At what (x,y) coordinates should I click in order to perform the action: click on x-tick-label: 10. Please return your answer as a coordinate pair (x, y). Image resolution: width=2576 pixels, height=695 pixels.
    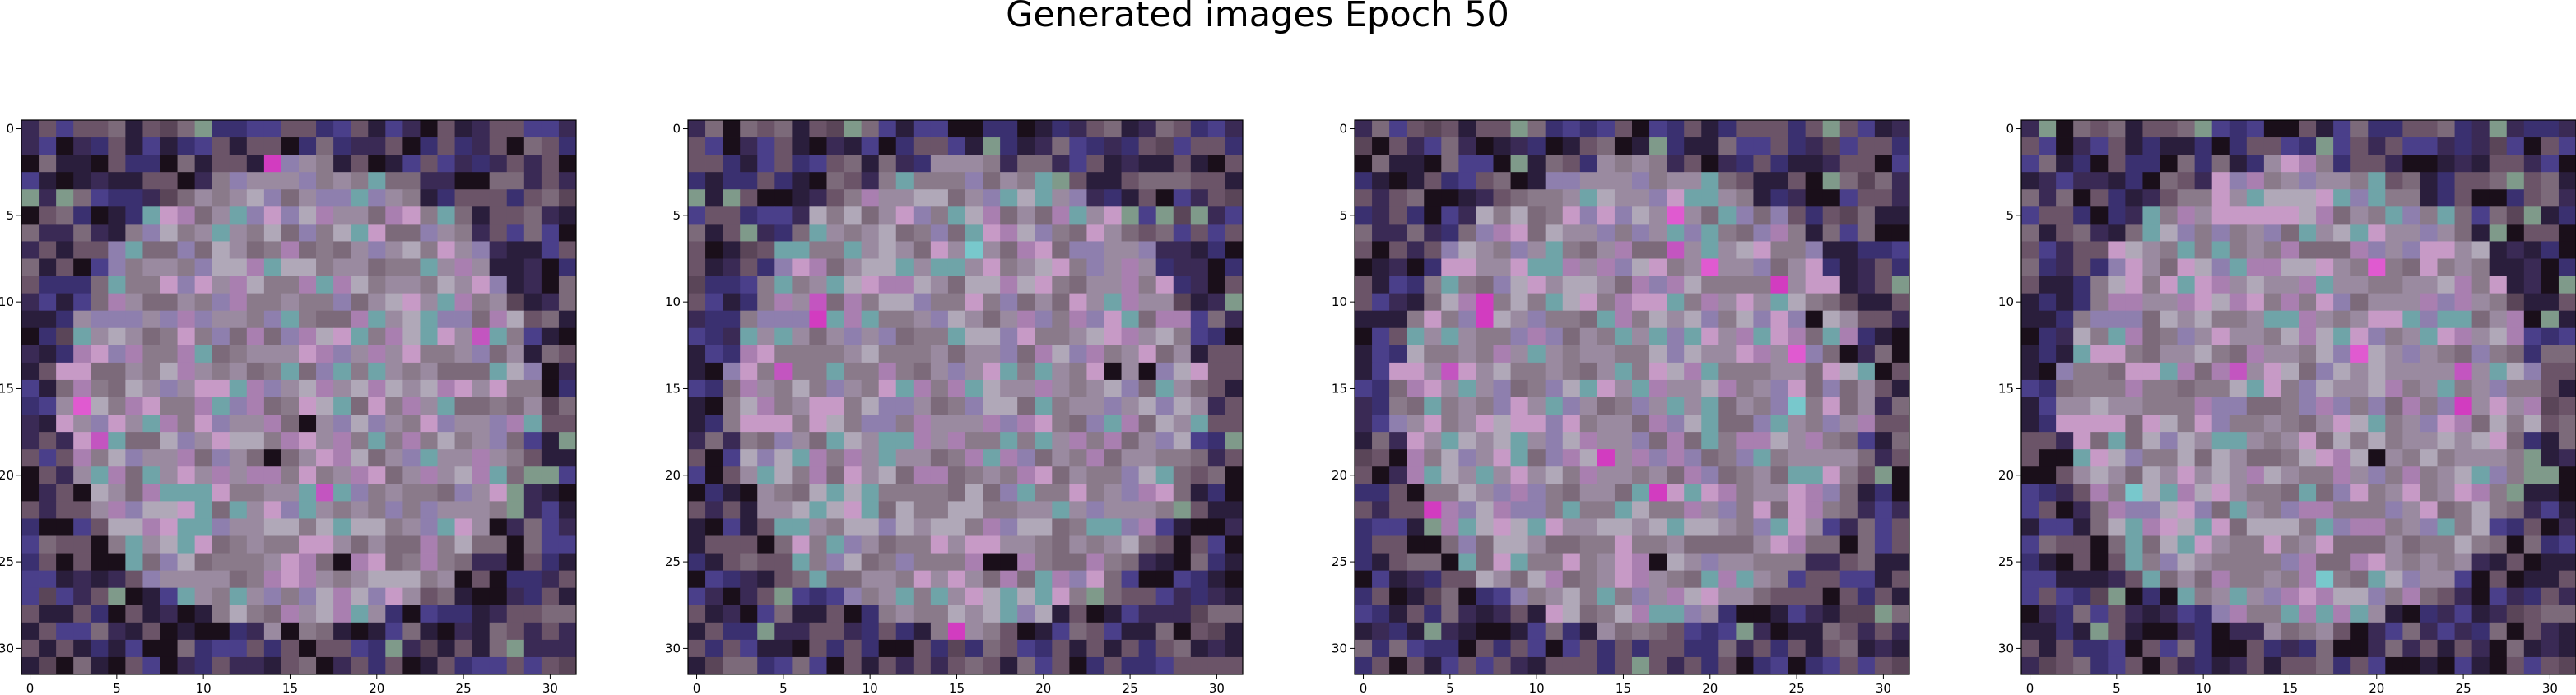
    Looking at the image, I should click on (1537, 688).